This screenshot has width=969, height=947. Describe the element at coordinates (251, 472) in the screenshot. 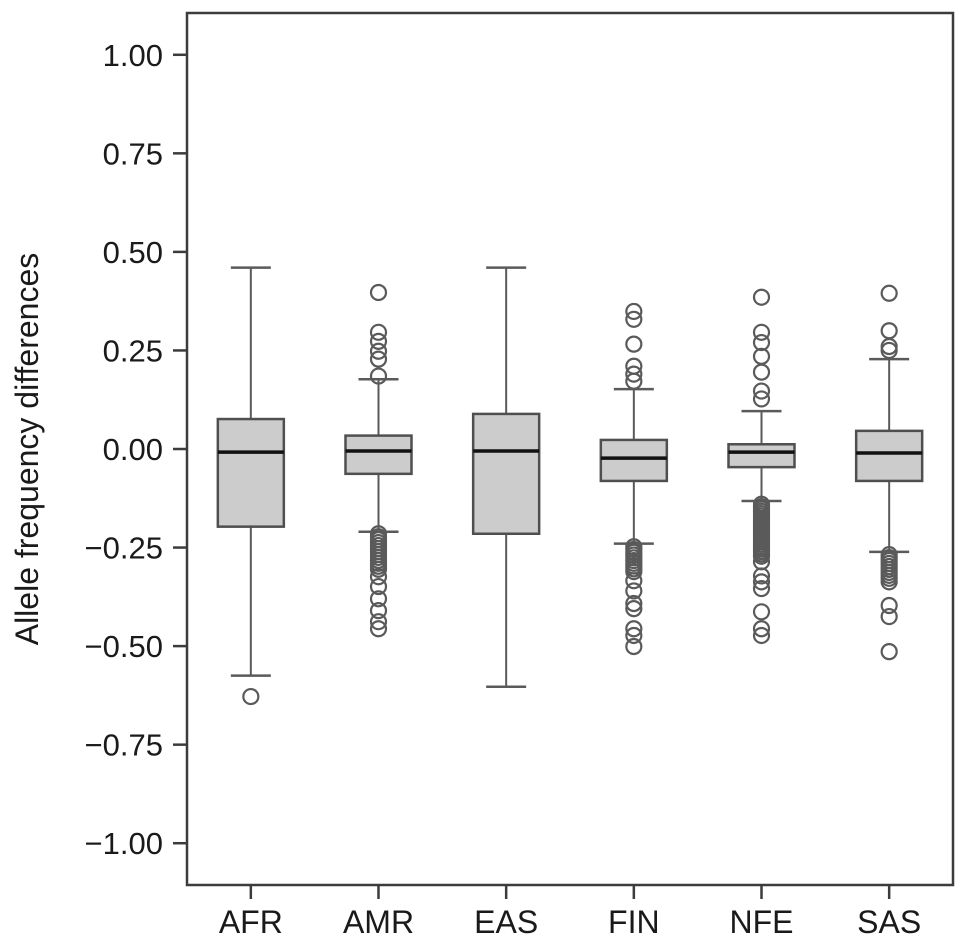

I see `box-AFR` at that location.